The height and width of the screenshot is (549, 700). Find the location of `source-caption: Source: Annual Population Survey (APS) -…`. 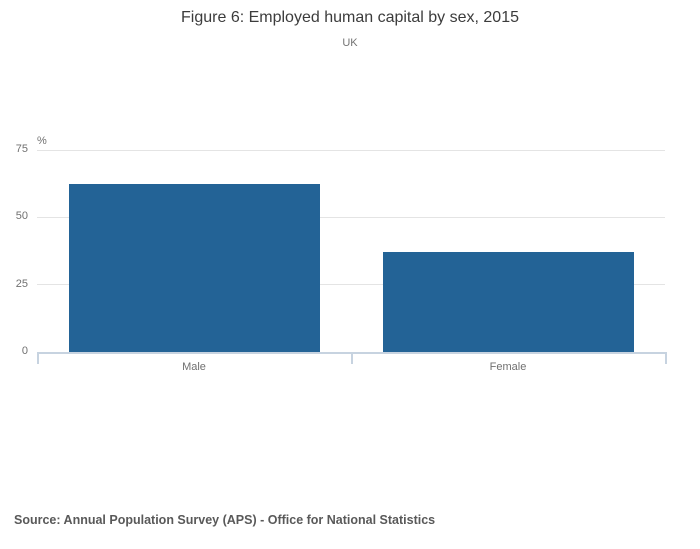

source-caption: Source: Annual Population Survey (APS) -… is located at coordinates (225, 520).